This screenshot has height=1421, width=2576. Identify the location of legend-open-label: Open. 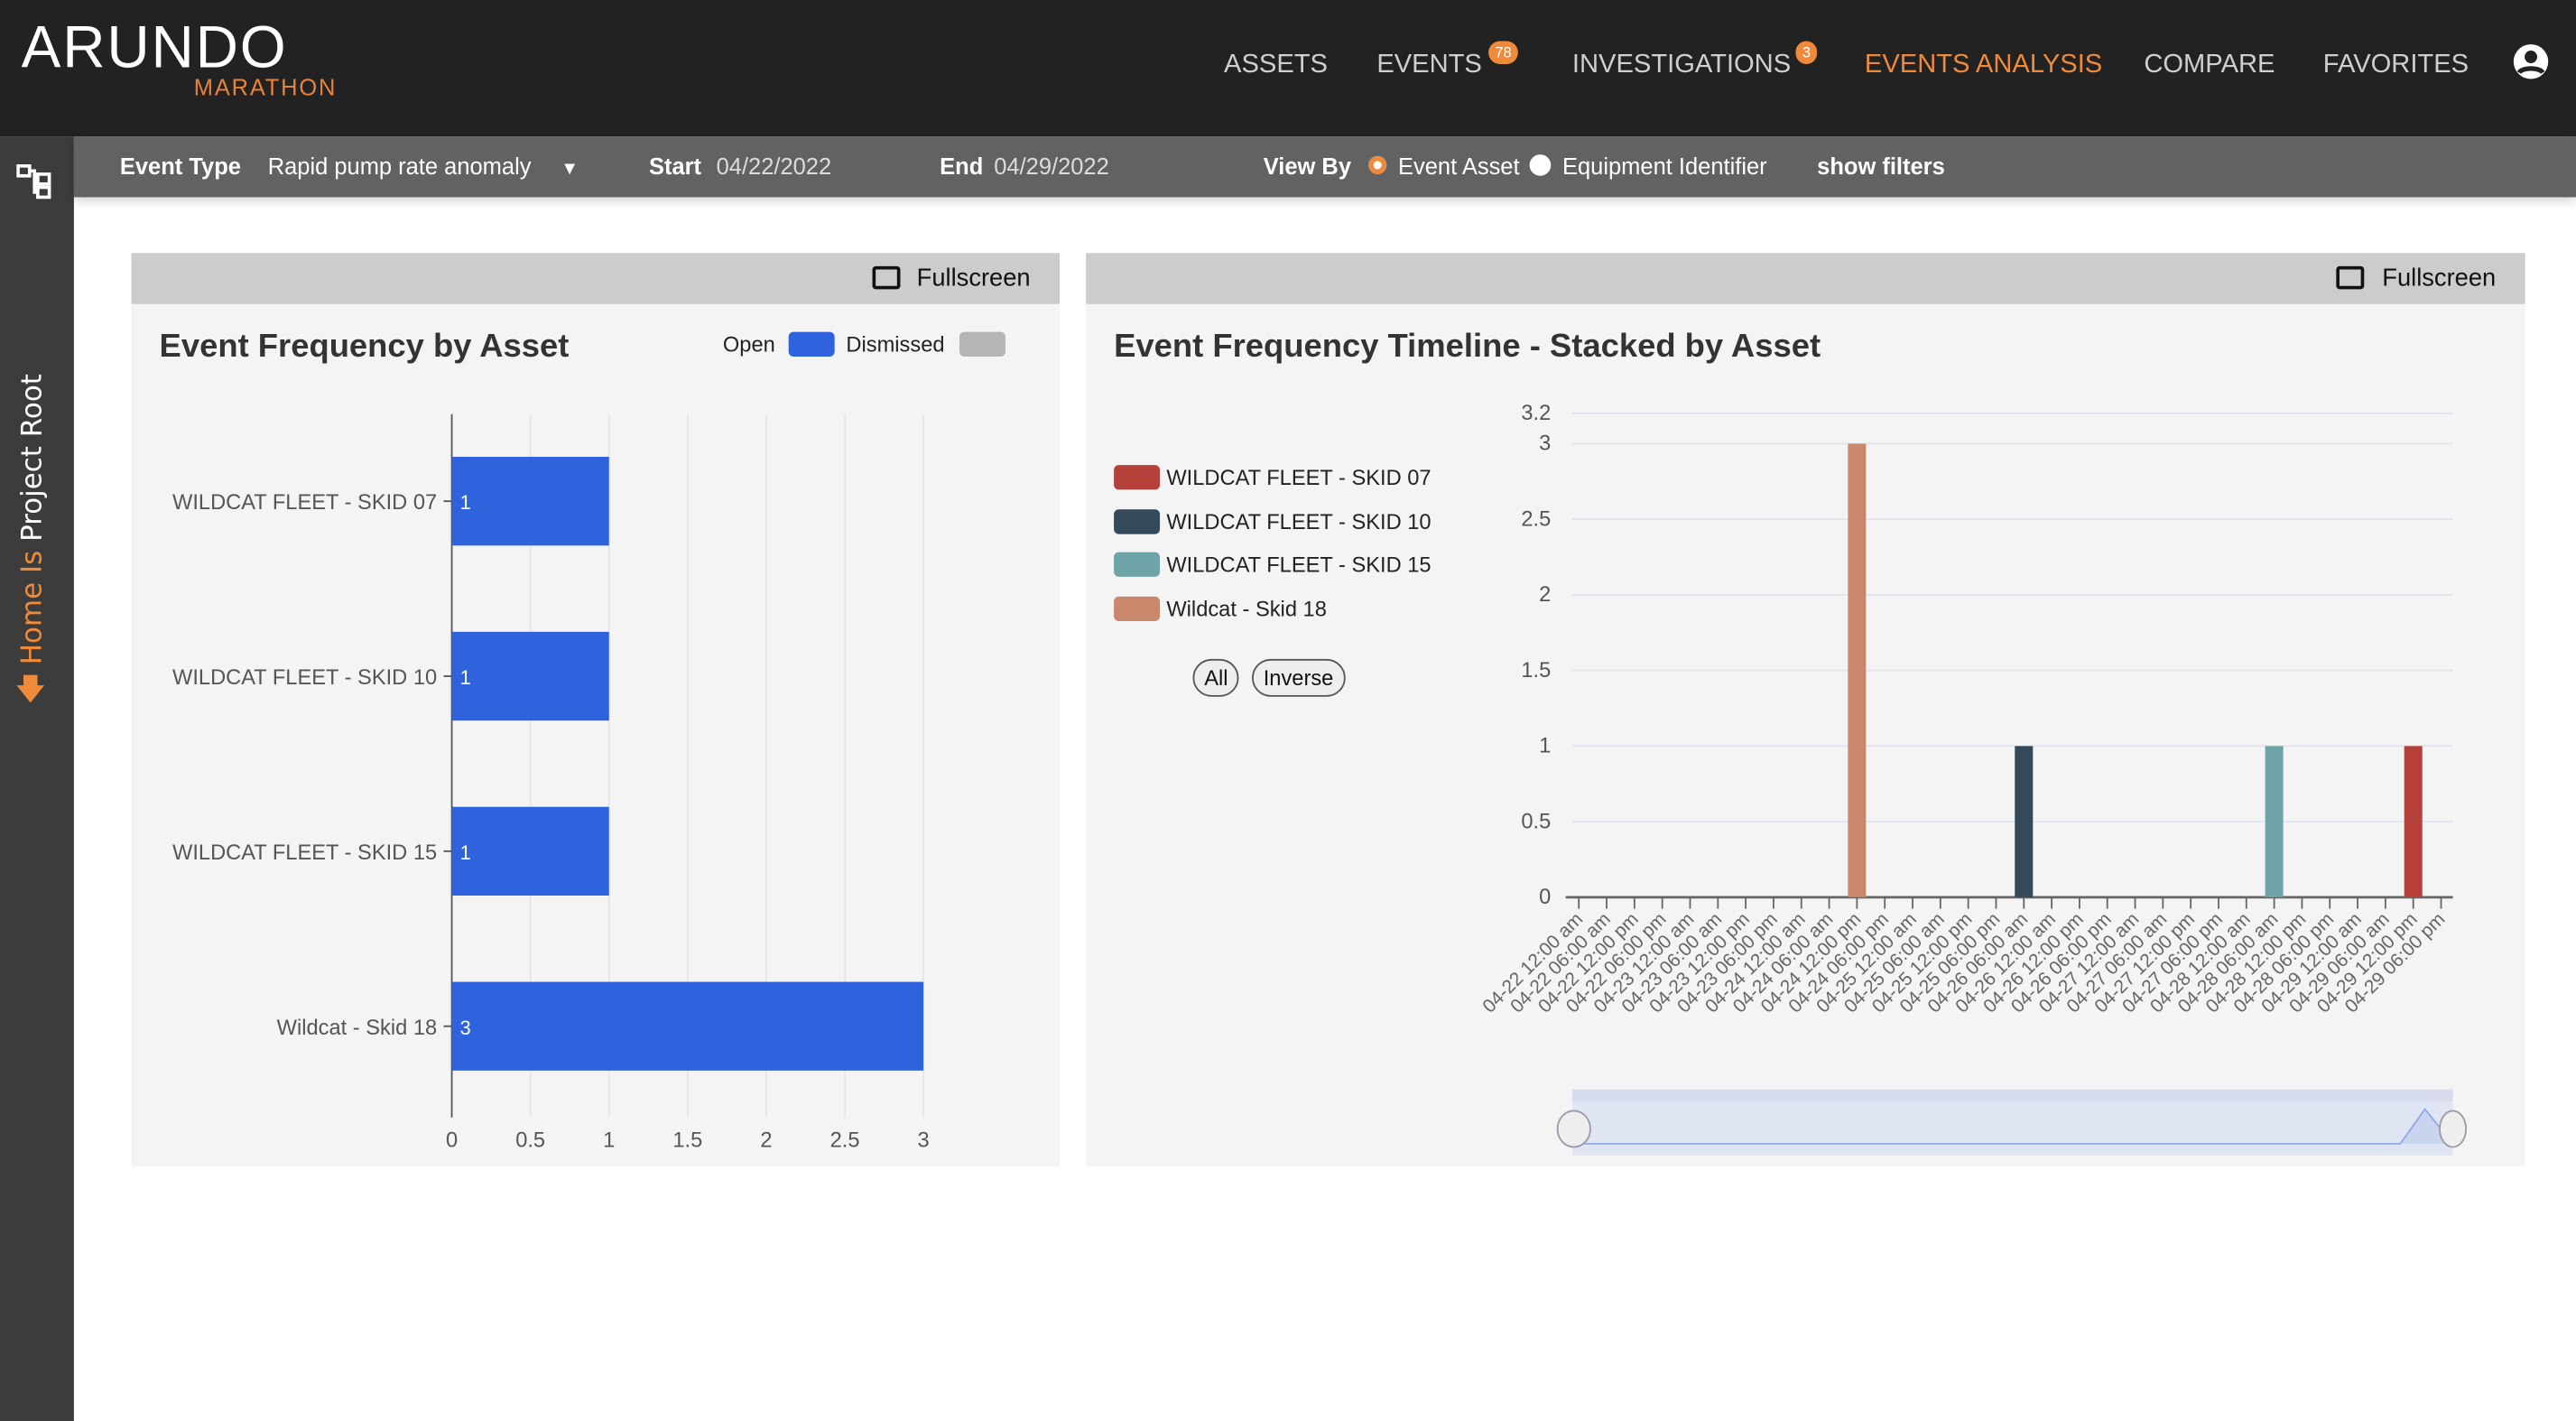
(749, 344).